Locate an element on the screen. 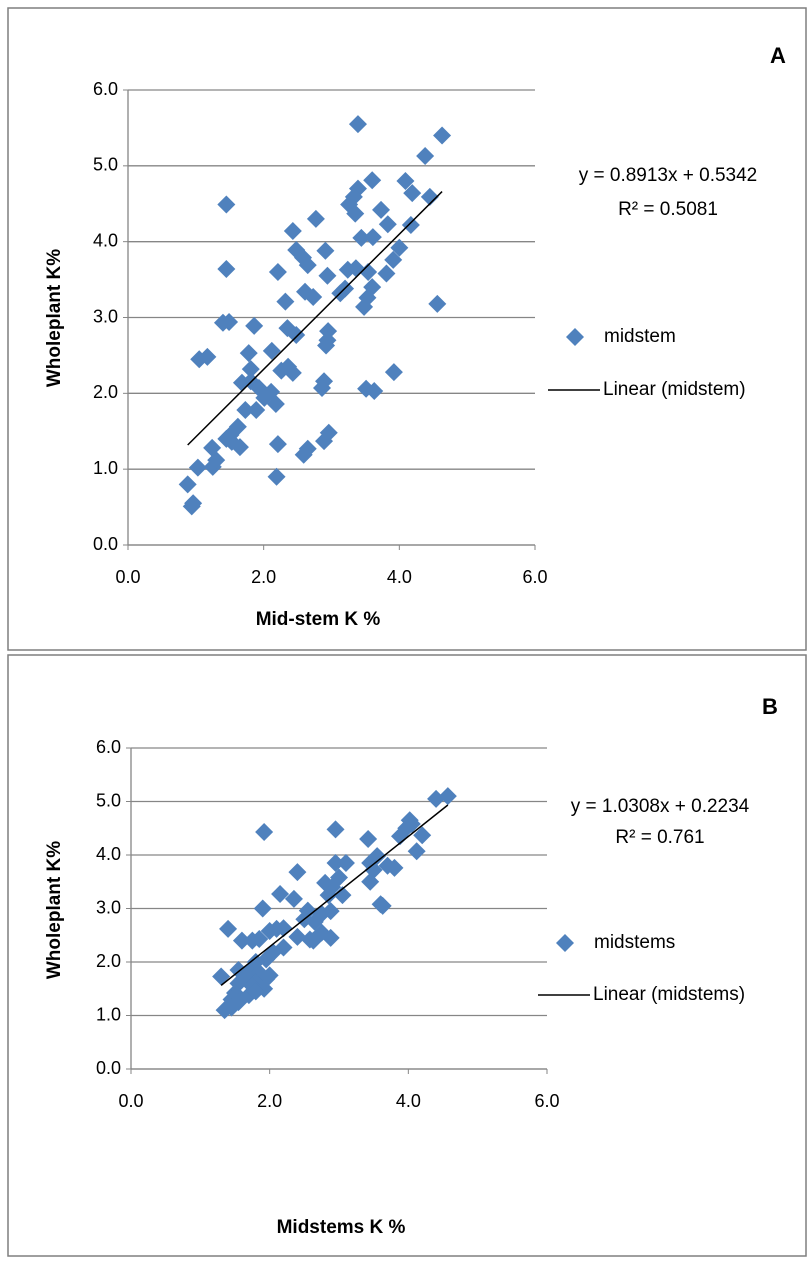 This screenshot has height=1262, width=807. trendline is located at coordinates (334, 895).